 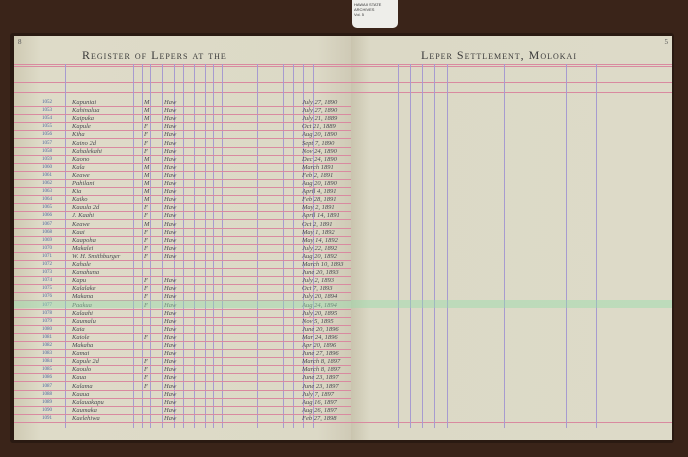 I want to click on entry-number: 1060, so click(x=47, y=167).